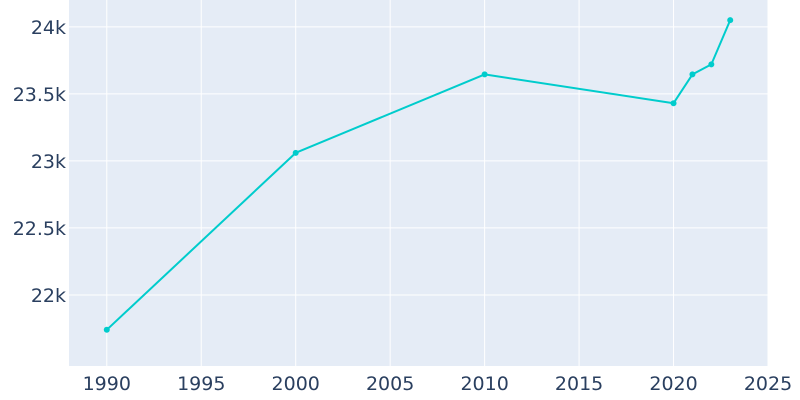 Image resolution: width=800 pixels, height=400 pixels. Describe the element at coordinates (438, 384) in the screenshot. I see `x-axis-ticks: 1990 1995 2000 2005 2010 2015 2020 2025` at that location.